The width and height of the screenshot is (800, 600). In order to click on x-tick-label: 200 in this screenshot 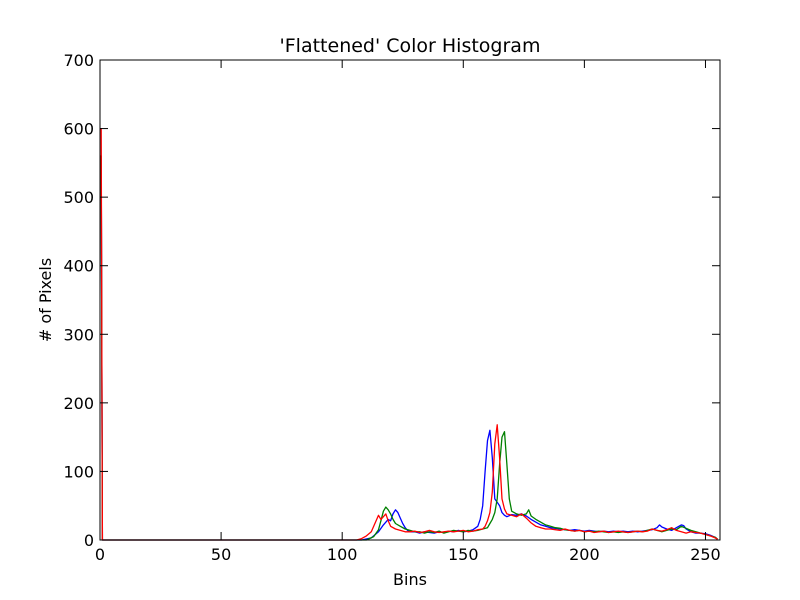, I will do `click(584, 554)`.